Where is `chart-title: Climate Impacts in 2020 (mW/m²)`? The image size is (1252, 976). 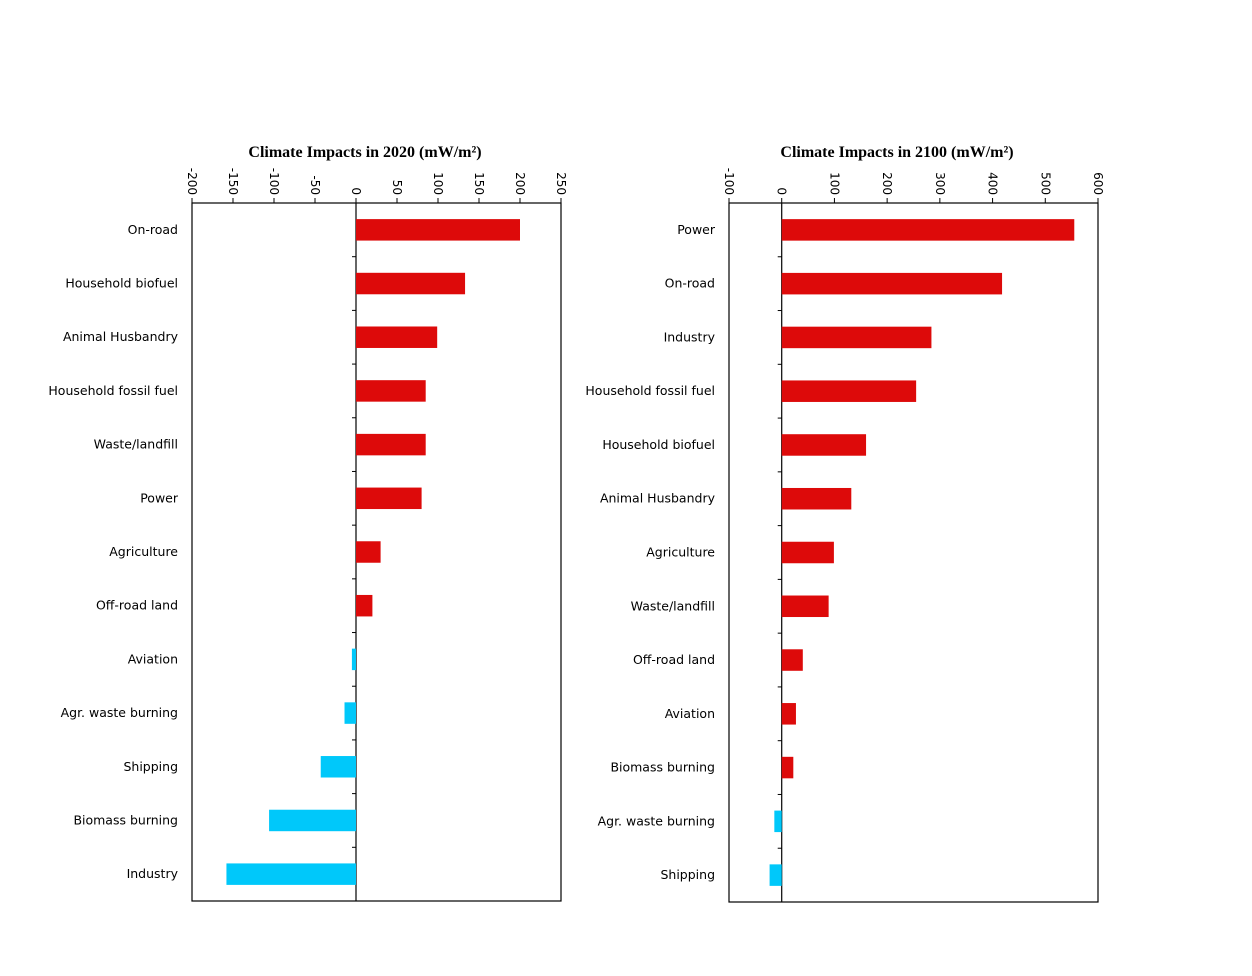 chart-title: Climate Impacts in 2020 (mW/m²) is located at coordinates (364, 152).